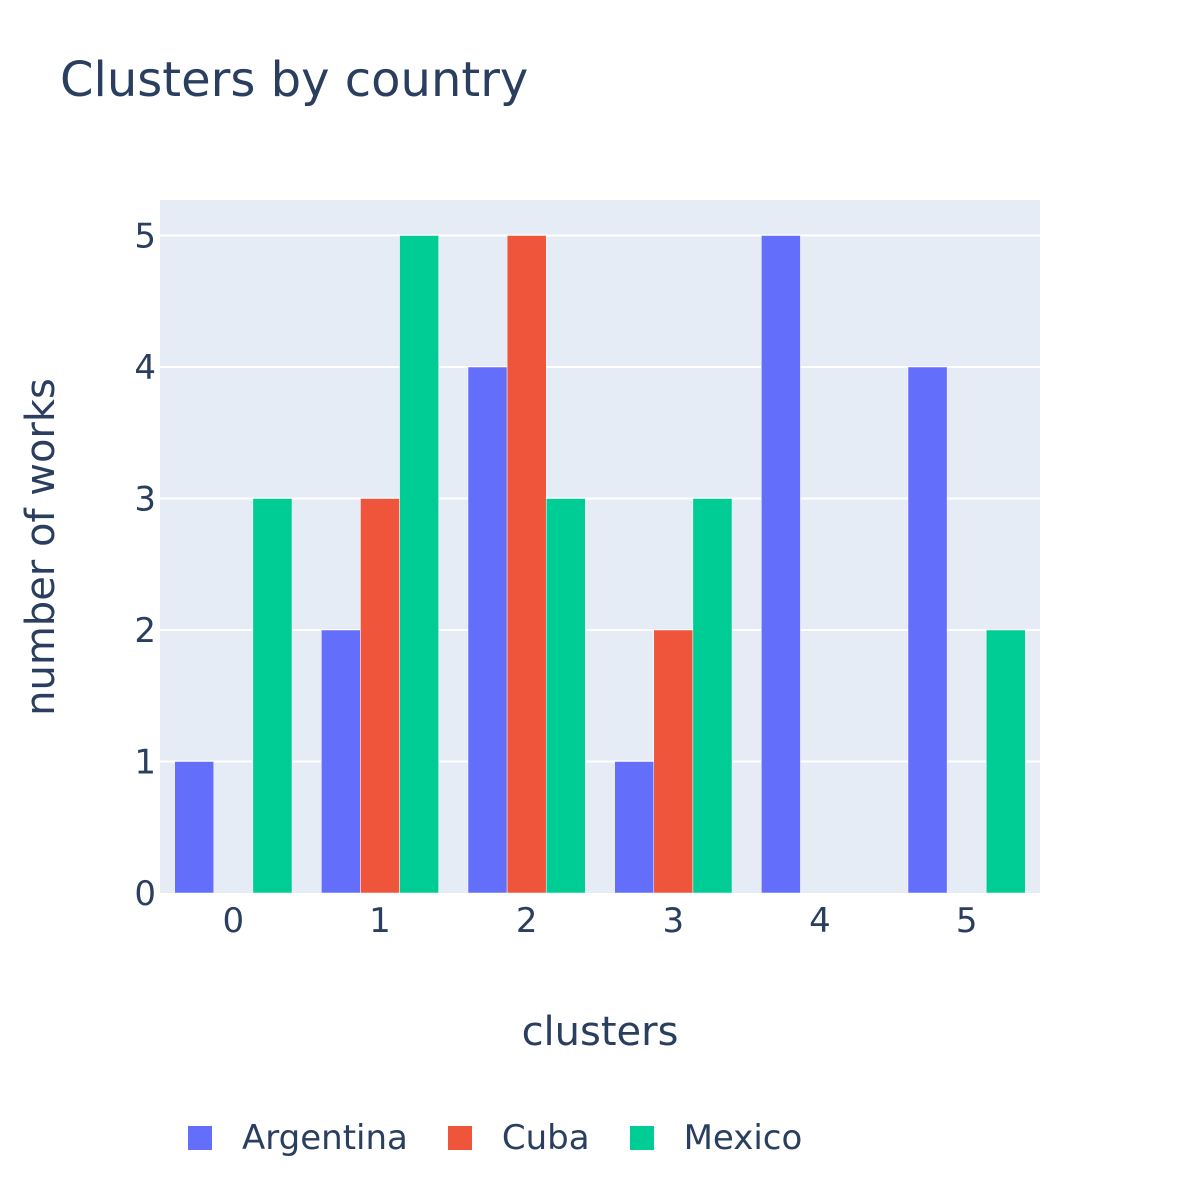 The height and width of the screenshot is (1200, 1200). I want to click on y-tick-label: 0, so click(145, 894).